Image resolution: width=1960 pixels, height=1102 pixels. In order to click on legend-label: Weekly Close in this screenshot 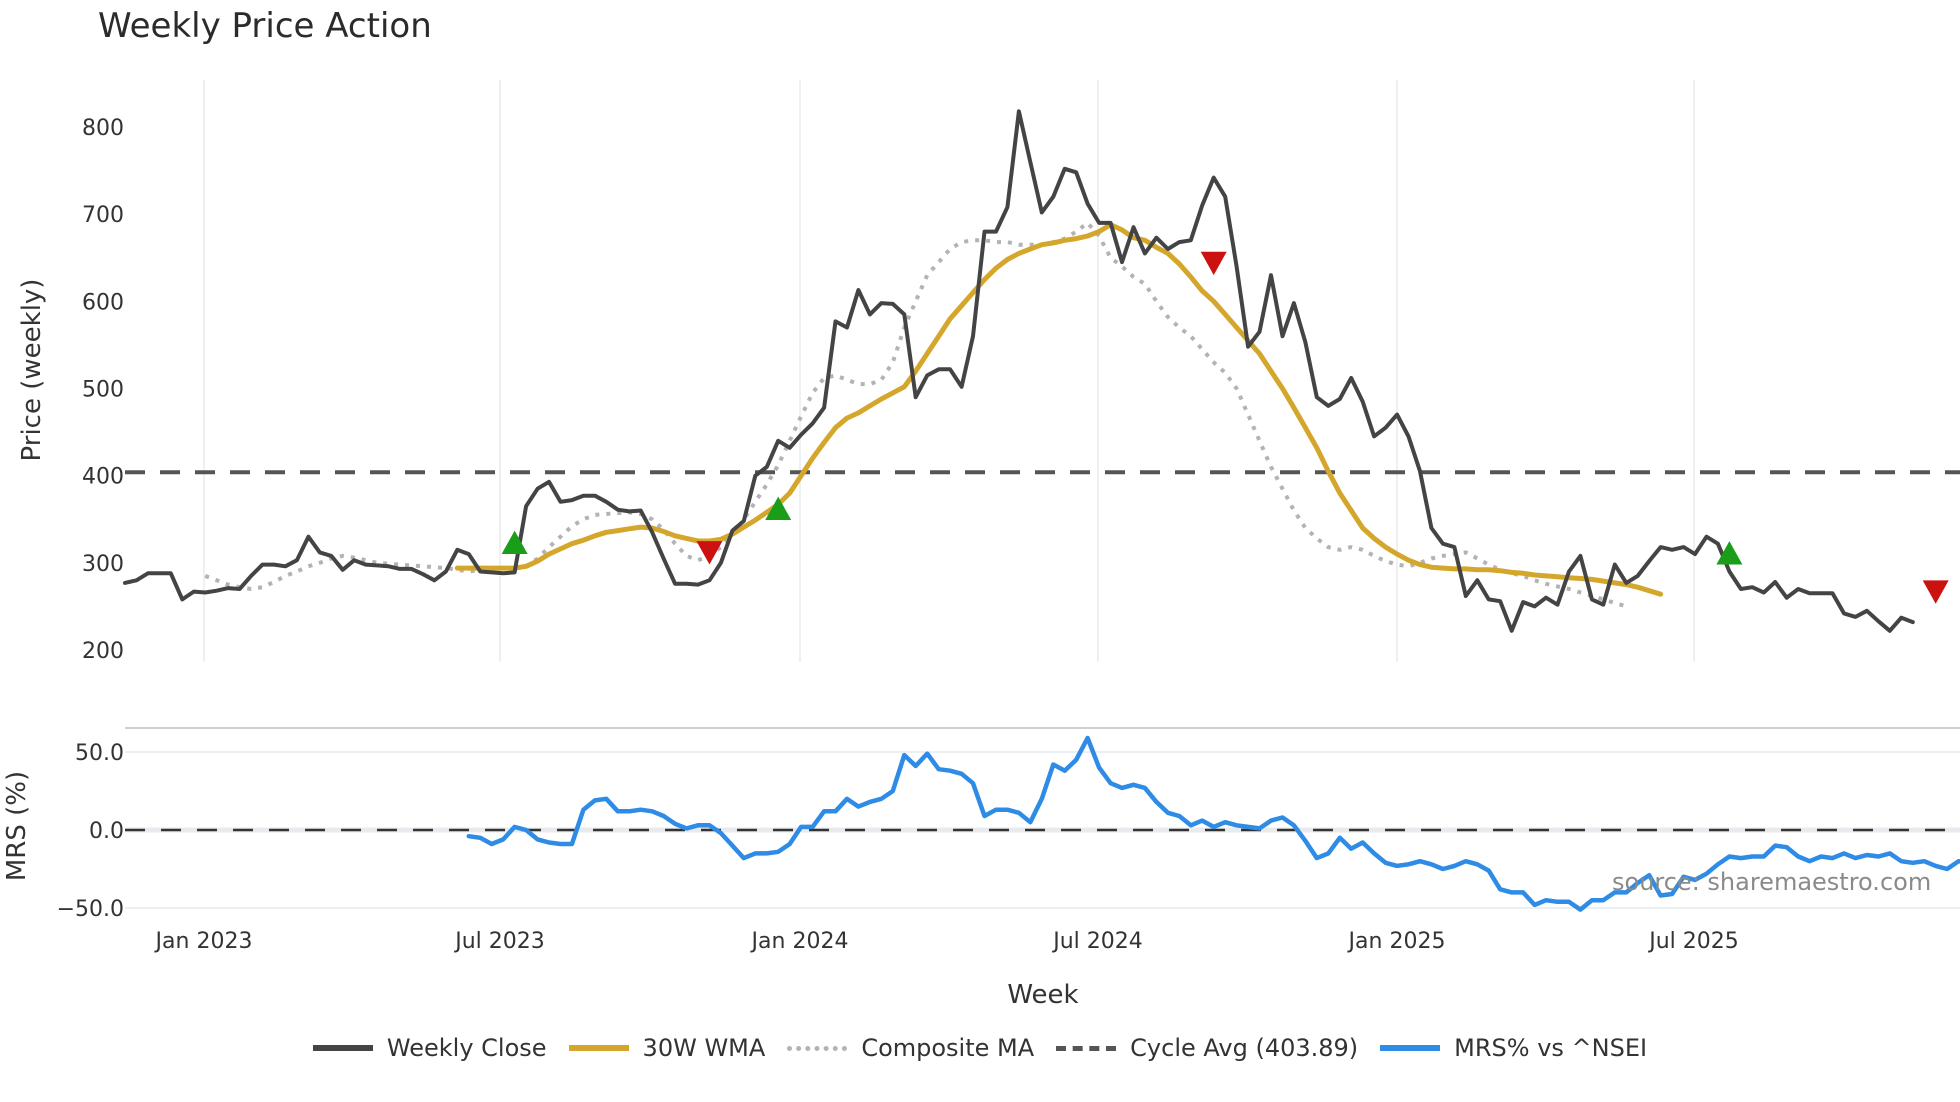, I will do `click(466, 1048)`.